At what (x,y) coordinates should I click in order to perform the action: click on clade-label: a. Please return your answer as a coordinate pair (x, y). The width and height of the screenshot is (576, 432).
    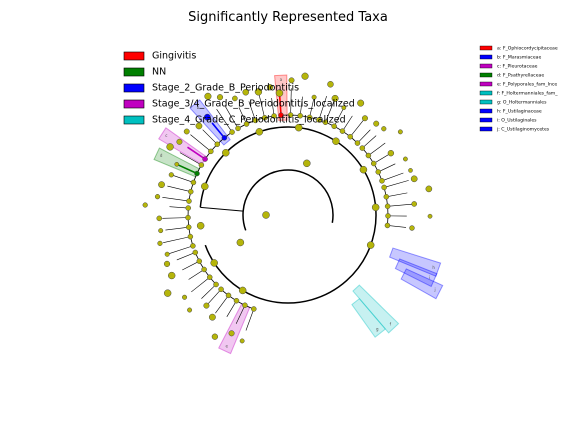
    Looking at the image, I should click on (281, 79).